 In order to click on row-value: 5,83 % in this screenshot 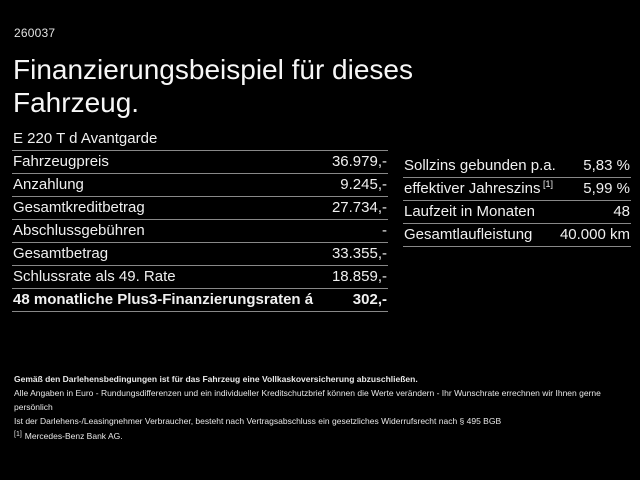, I will do `click(606, 165)`.